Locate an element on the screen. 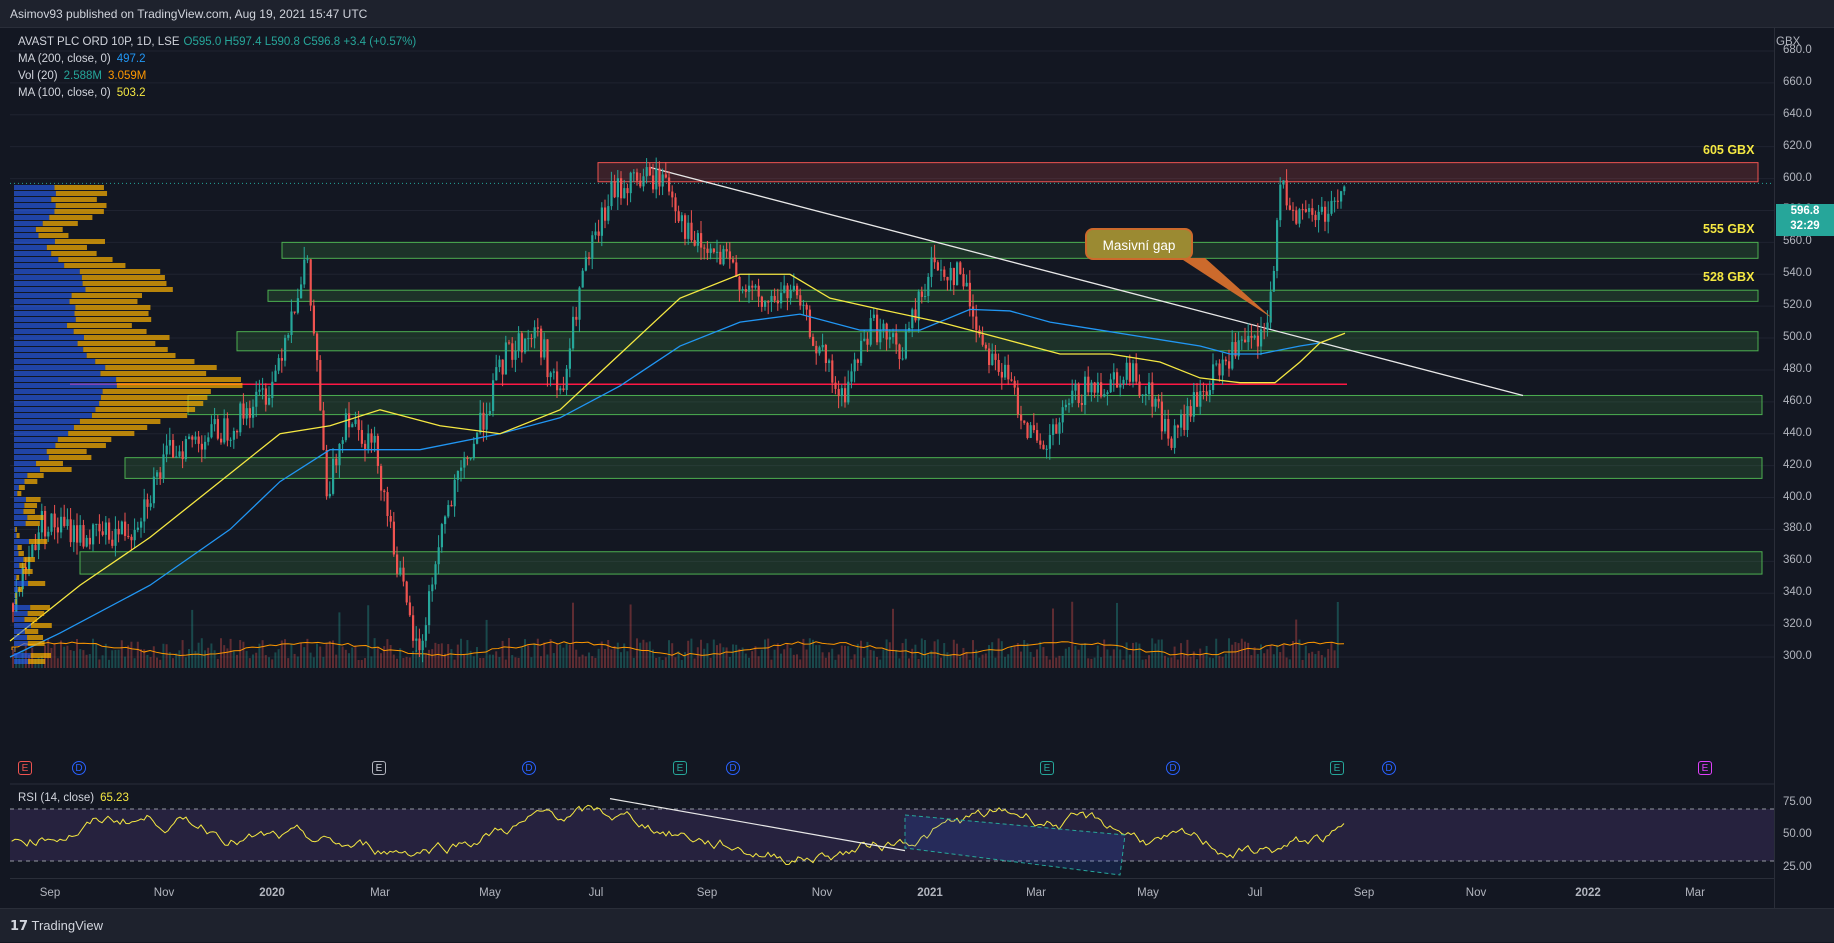 The image size is (1834, 943). footer-brand: TradingView is located at coordinates (67, 925).